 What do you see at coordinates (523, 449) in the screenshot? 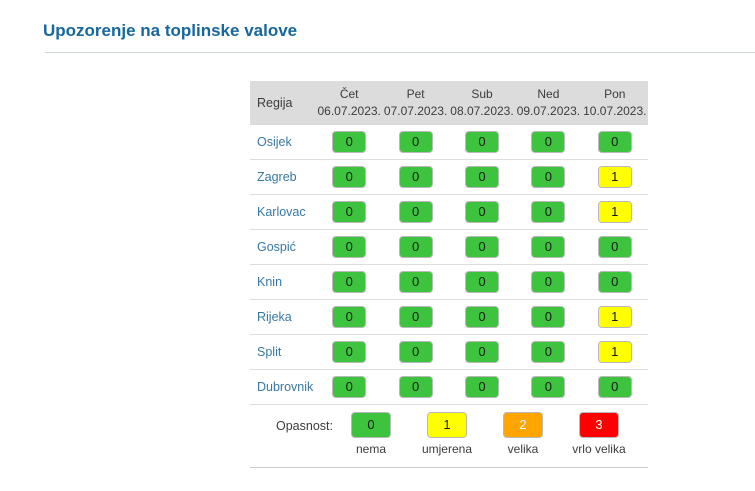
I see `legend-level-name: velika` at bounding box center [523, 449].